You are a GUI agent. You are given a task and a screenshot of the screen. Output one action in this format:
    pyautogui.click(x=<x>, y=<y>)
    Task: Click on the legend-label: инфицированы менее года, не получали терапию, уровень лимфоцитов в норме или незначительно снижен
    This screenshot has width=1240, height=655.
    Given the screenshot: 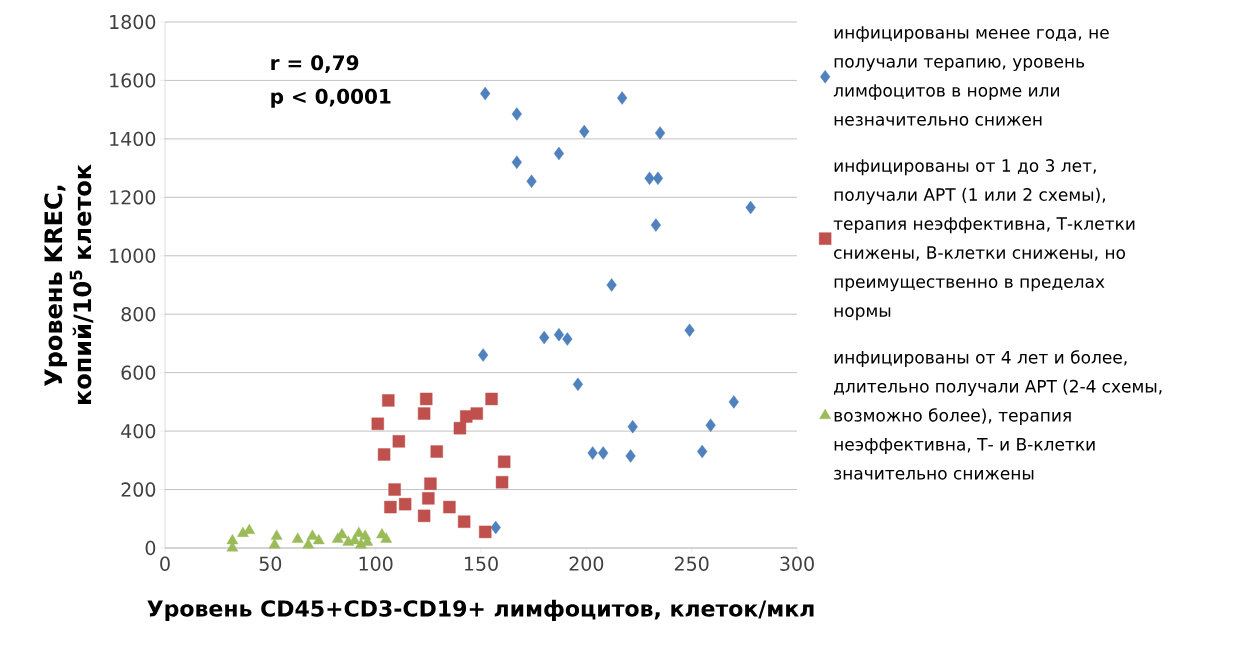 What is the action you would take?
    pyautogui.click(x=971, y=76)
    